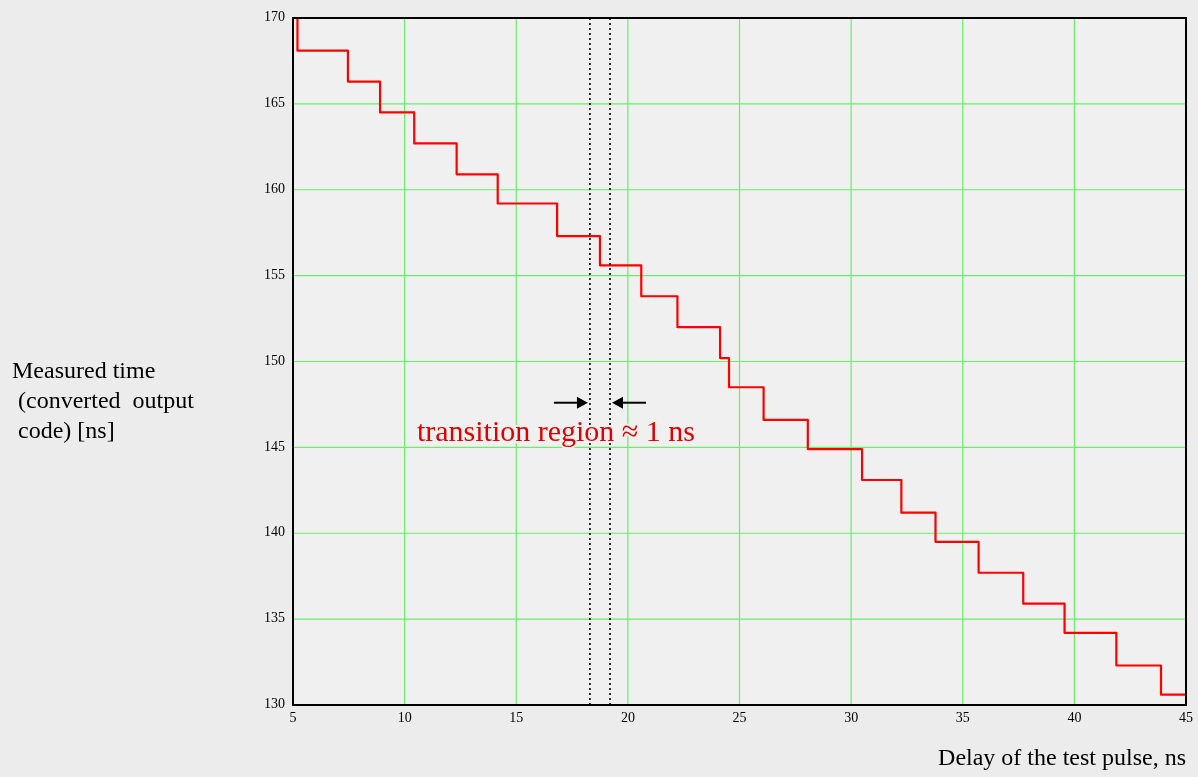 The width and height of the screenshot is (1198, 777). I want to click on y-axis-title: Measured time (converted output code) [ns], so click(103, 400).